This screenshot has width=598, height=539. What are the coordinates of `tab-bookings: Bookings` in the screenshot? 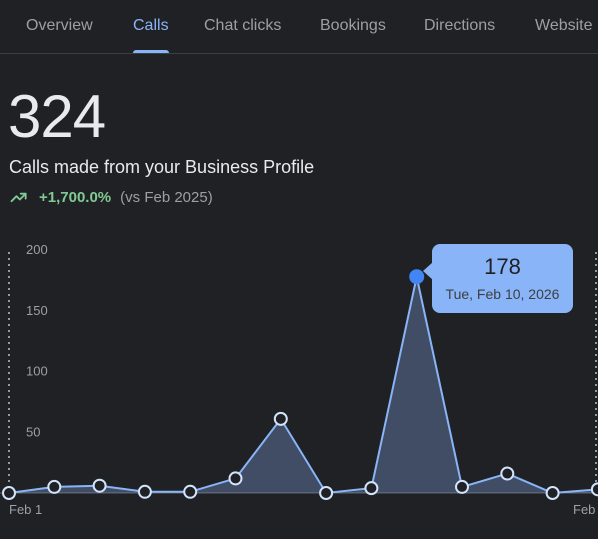 It's located at (353, 25).